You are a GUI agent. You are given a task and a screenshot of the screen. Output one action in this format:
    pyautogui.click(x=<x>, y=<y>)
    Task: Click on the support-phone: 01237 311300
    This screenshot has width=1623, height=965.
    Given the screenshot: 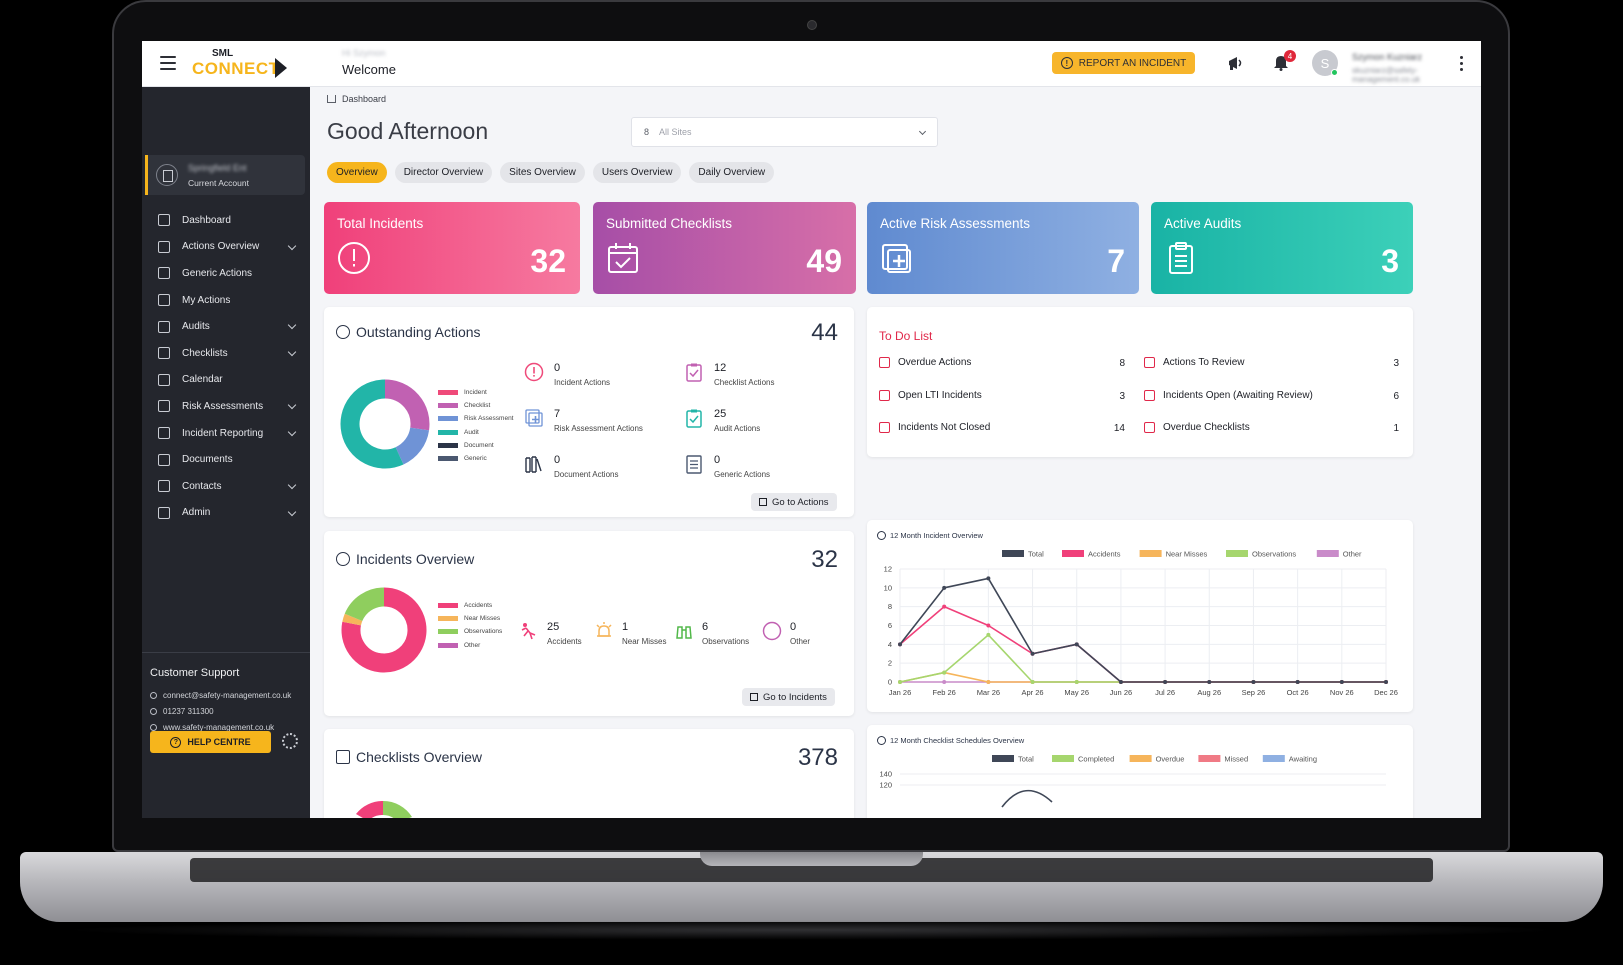 What is the action you would take?
    pyautogui.click(x=230, y=711)
    